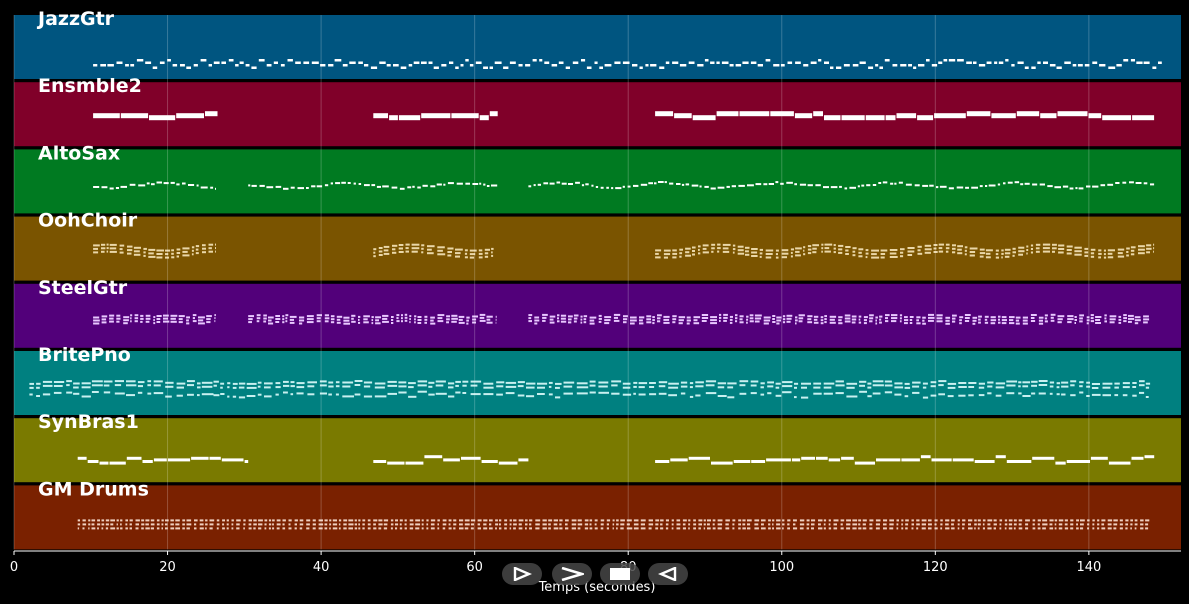 The height and width of the screenshot is (604, 1189). I want to click on prev-button, so click(668, 574).